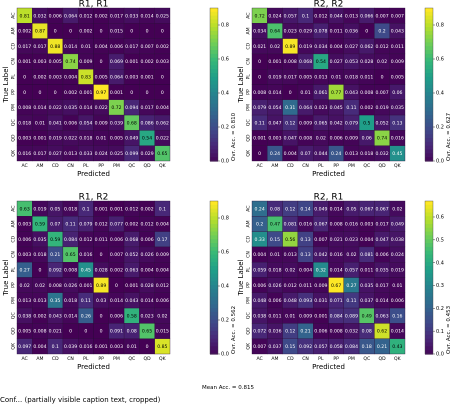 Image resolution: width=474 pixels, height=405 pixels. What do you see at coordinates (14, 223) in the screenshot?
I see `y-tick-label: AM` at bounding box center [14, 223].